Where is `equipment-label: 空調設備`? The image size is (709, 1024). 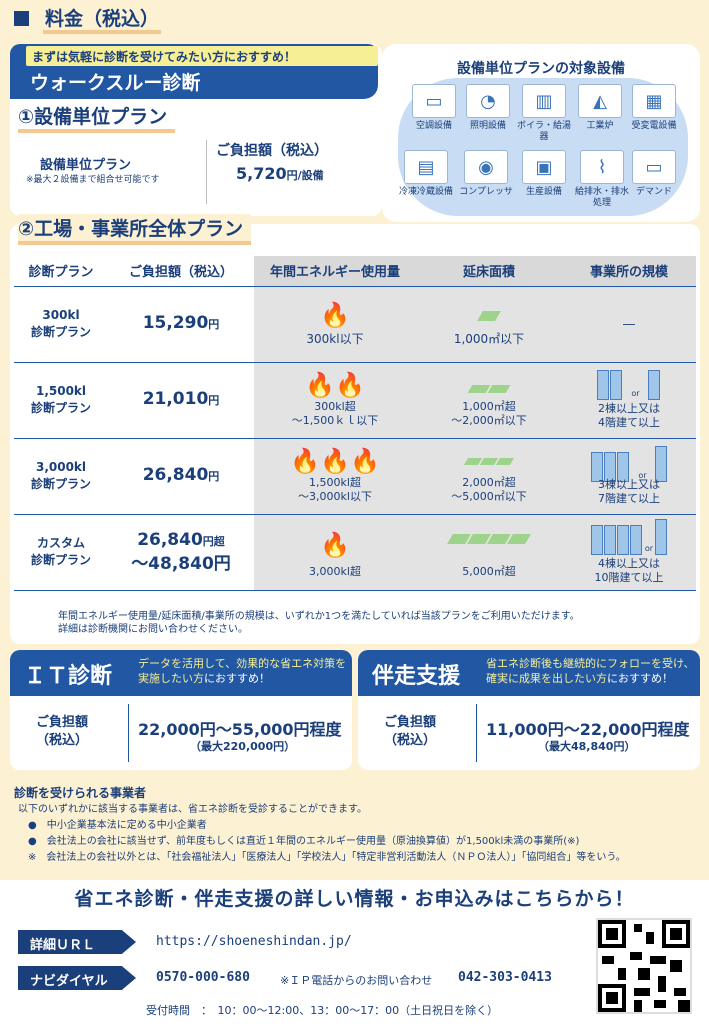 equipment-label: 空調設備 is located at coordinates (433, 126).